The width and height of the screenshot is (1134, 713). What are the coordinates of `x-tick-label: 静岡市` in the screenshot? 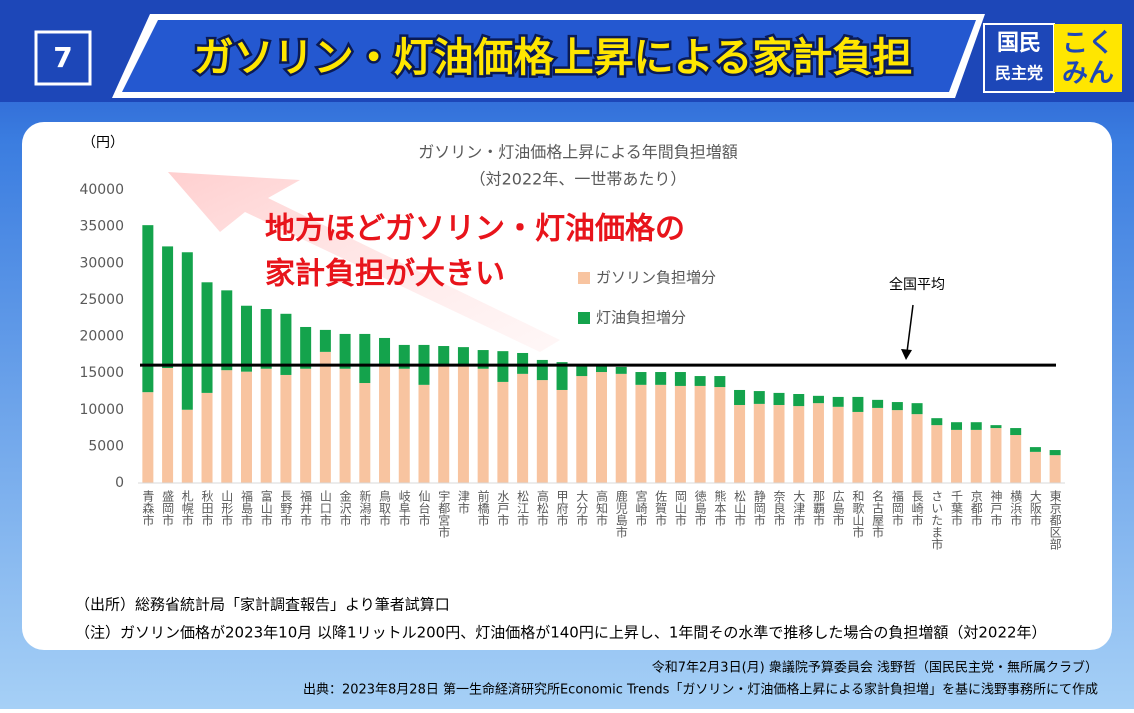 It's located at (759, 508).